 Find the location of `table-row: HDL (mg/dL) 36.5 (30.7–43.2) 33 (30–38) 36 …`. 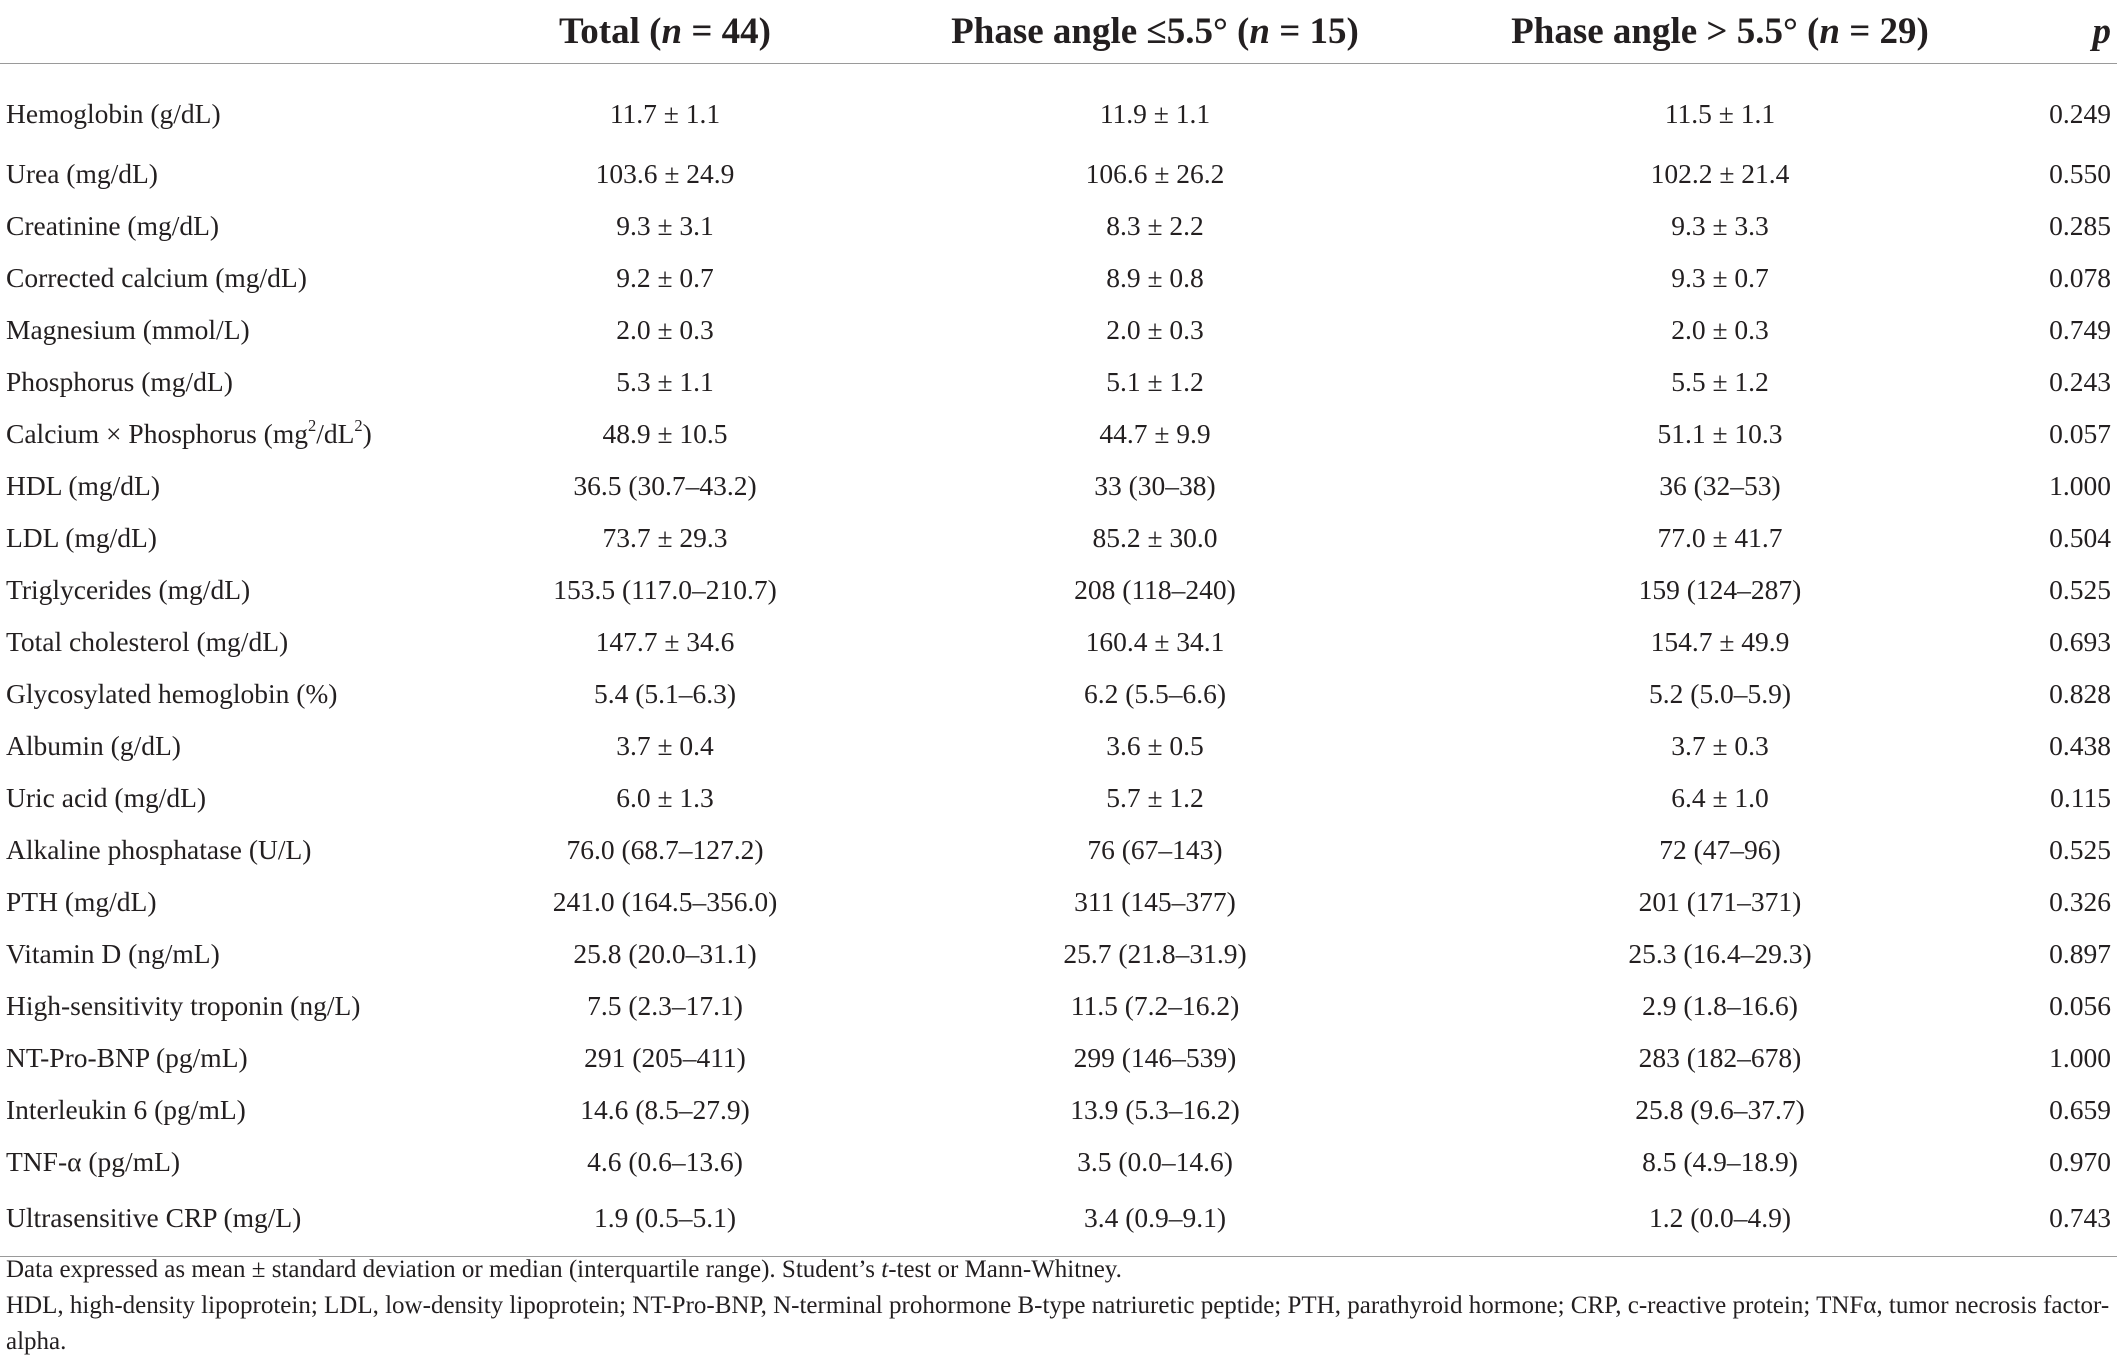

table-row: HDL (mg/dL) 36.5 (30.7–43.2) 33 (30–38) 36 … is located at coordinates (1058, 486).